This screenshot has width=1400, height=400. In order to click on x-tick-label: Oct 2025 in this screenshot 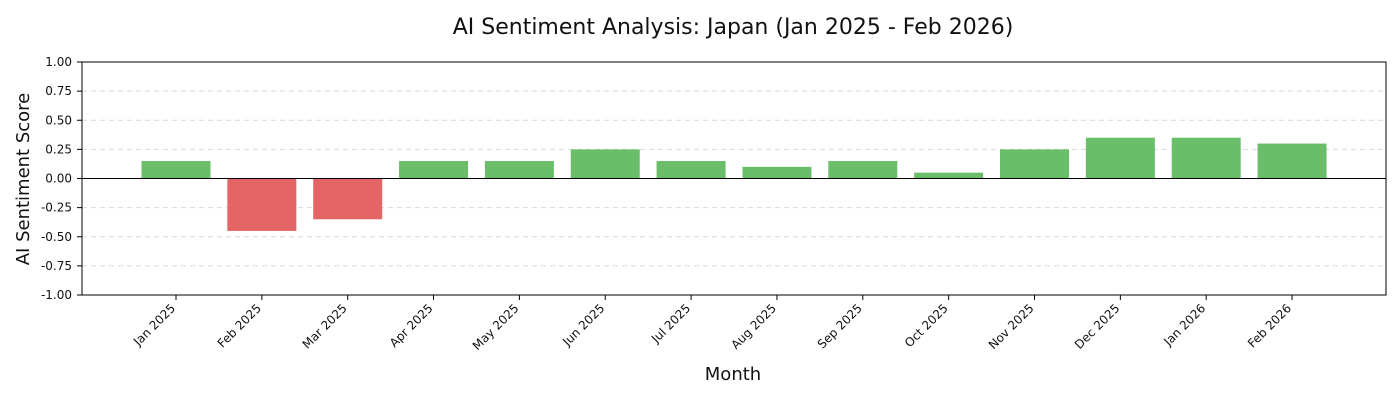, I will do `click(926, 325)`.